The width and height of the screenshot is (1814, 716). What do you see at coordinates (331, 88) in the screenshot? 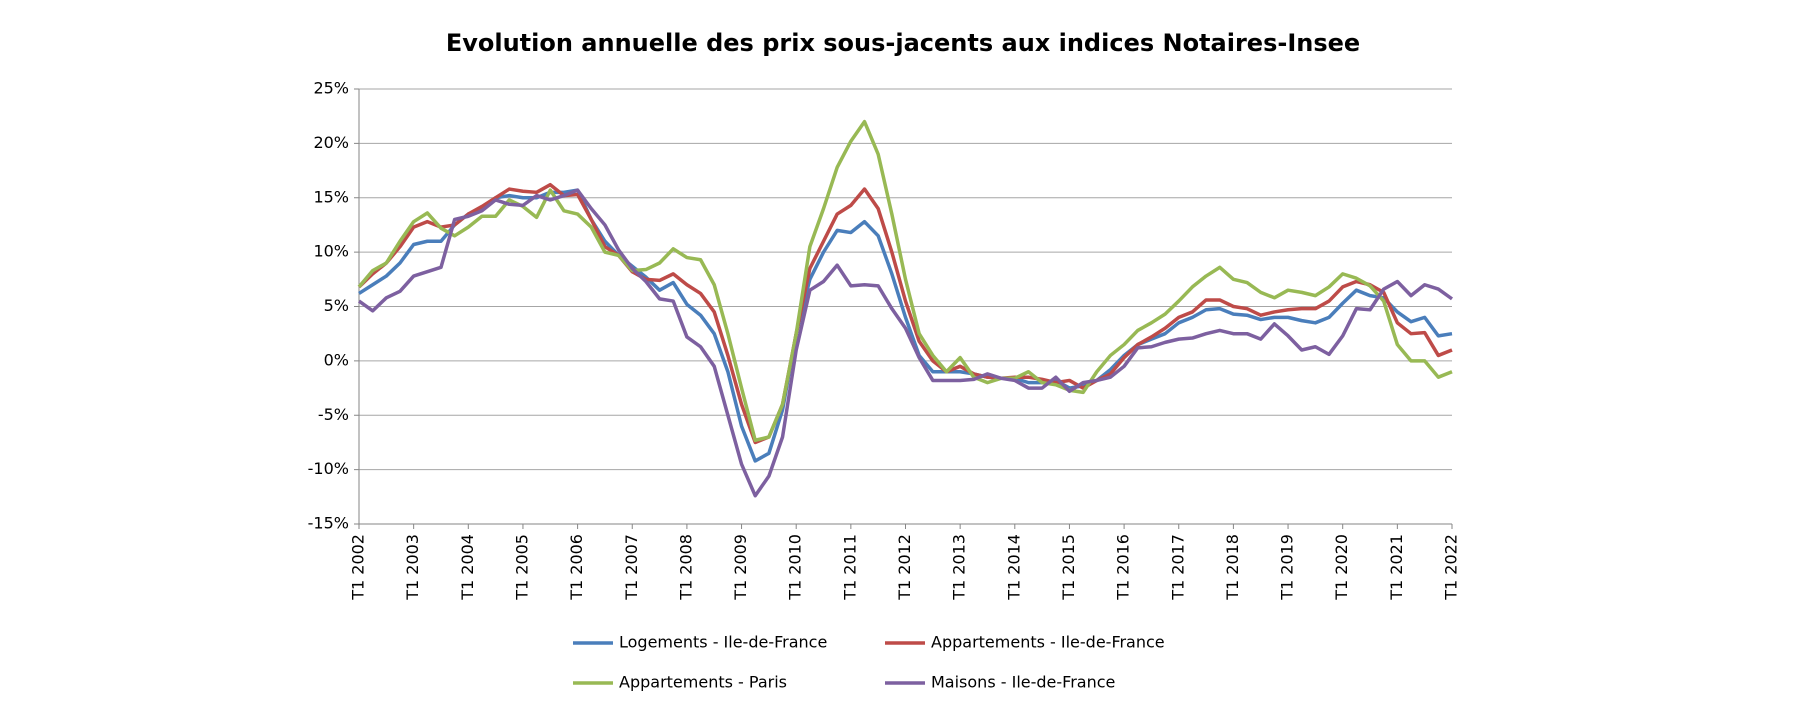
I see `y-tick-label: 25%` at bounding box center [331, 88].